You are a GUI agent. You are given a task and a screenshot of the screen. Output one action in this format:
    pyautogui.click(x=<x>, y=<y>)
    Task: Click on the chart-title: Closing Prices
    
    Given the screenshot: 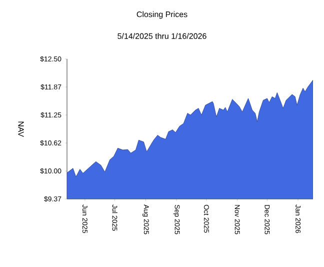 What is the action you would take?
    pyautogui.click(x=162, y=15)
    